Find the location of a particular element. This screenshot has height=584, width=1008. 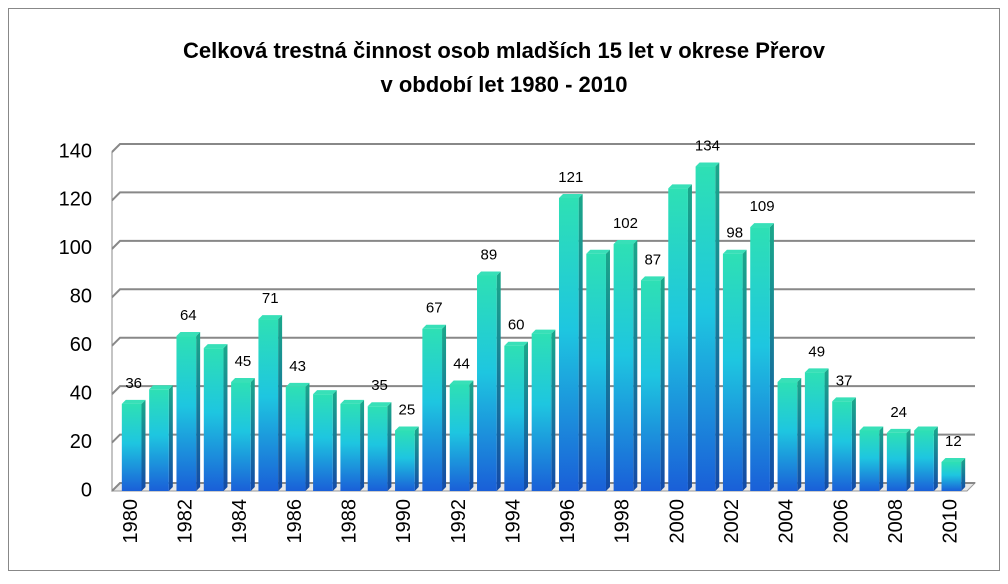

data-label: 89 is located at coordinates (489, 254).